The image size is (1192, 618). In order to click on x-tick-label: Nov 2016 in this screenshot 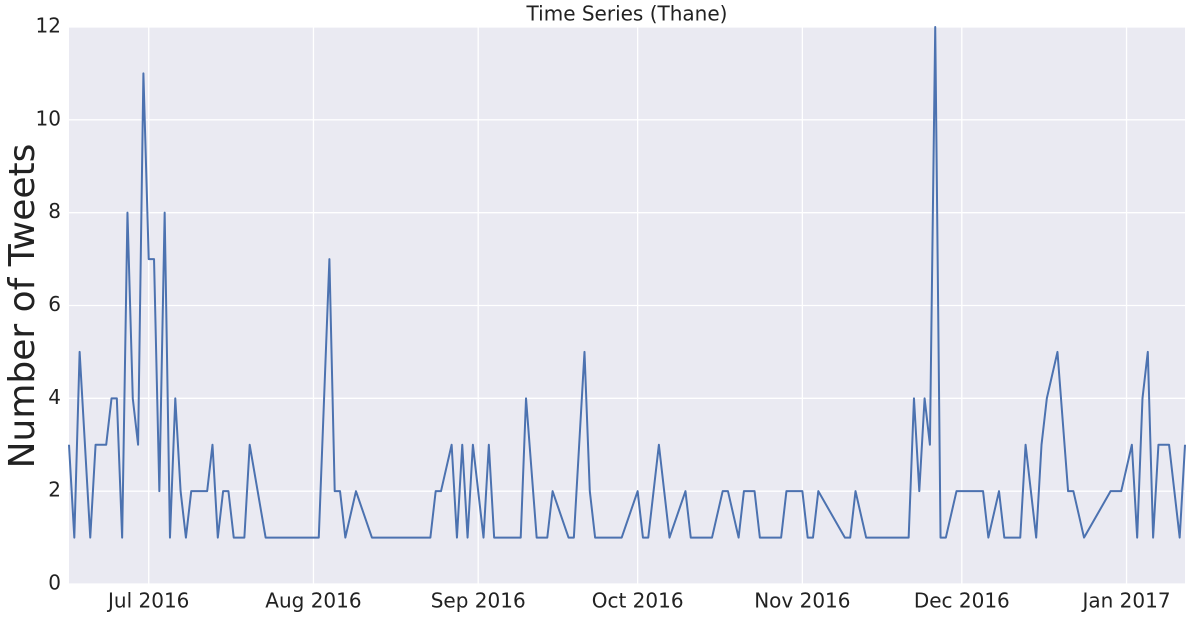, I will do `click(802, 601)`.